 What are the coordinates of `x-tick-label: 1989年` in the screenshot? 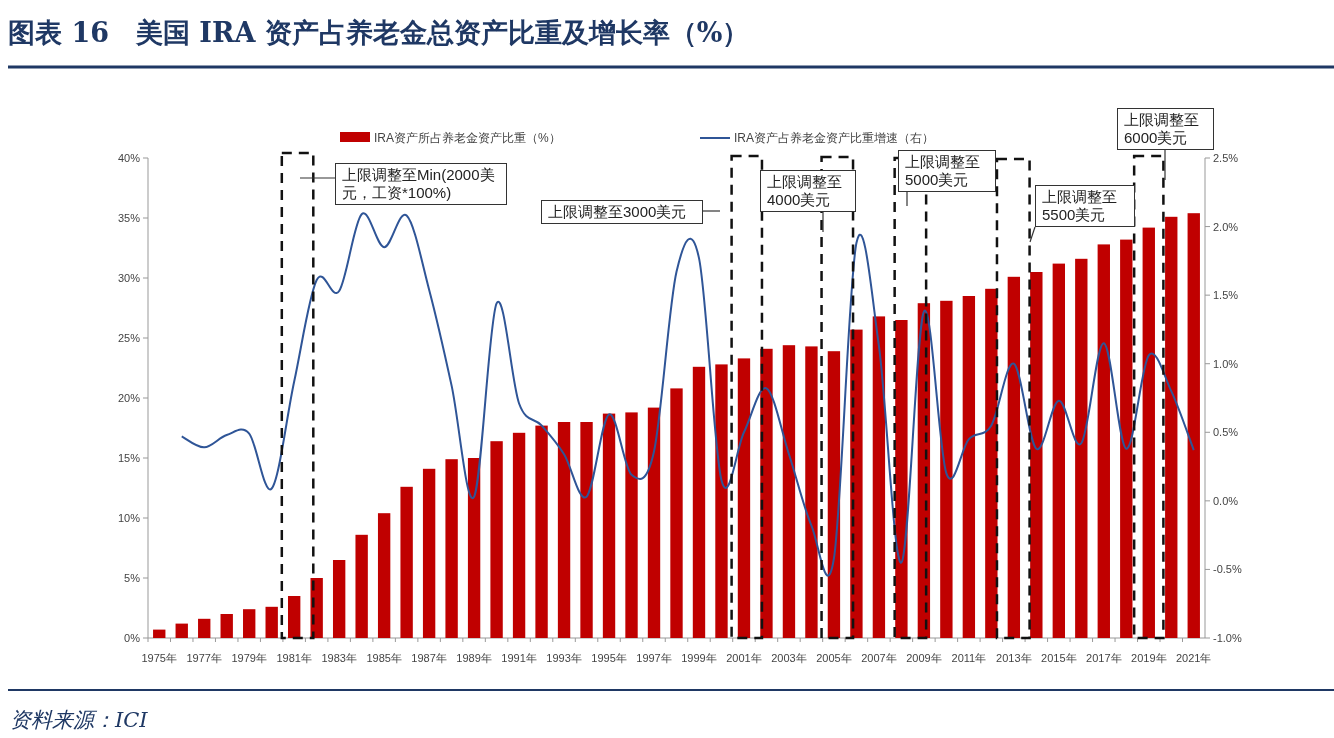 It's located at (474, 658).